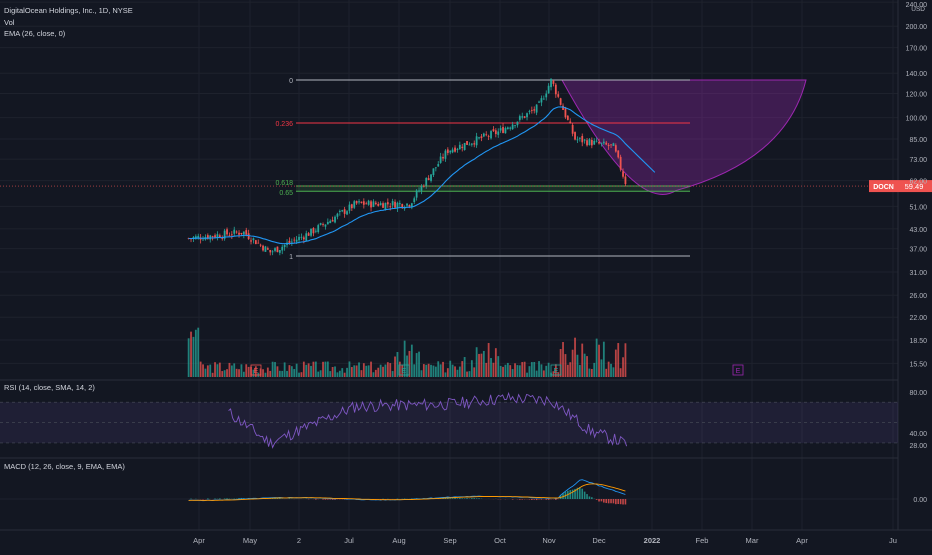  Describe the element at coordinates (64, 466) in the screenshot. I see `macd-label: MACD (12, 26, close, 9, EMA, EMA)` at that location.